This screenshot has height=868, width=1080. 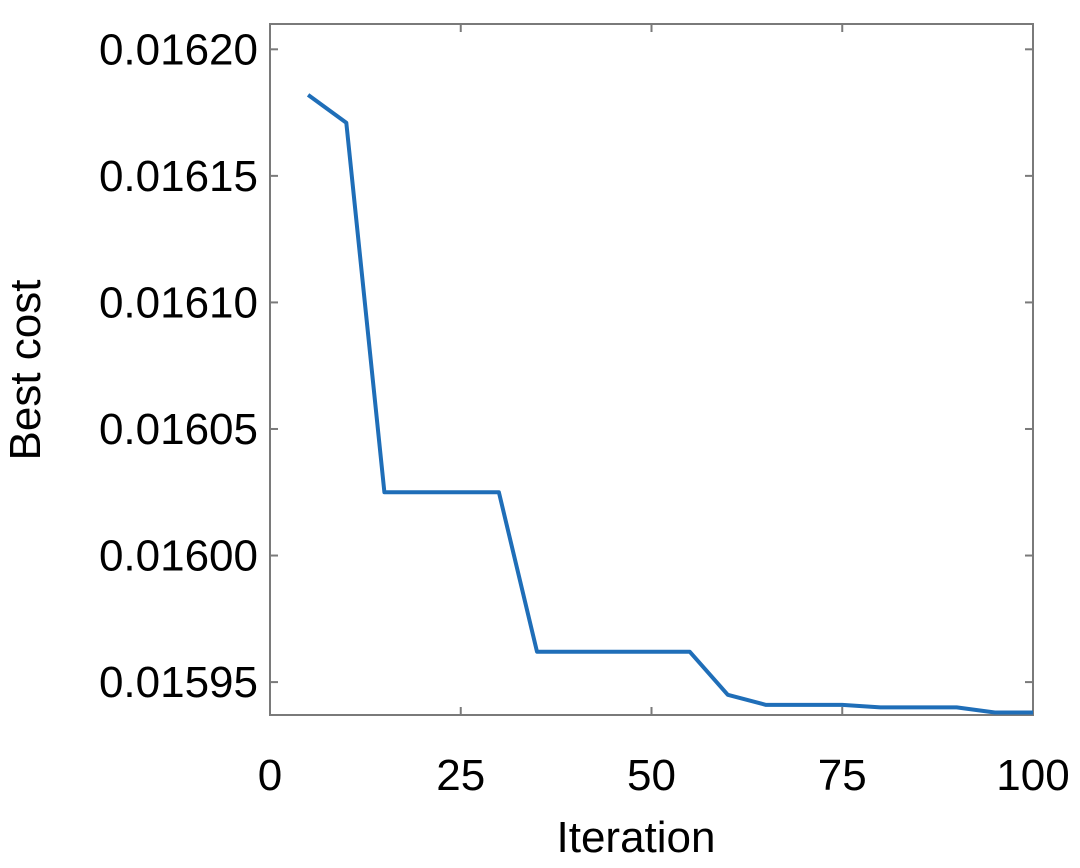 What do you see at coordinates (178, 302) in the screenshot?
I see `y-tick-label: 0.01610` at bounding box center [178, 302].